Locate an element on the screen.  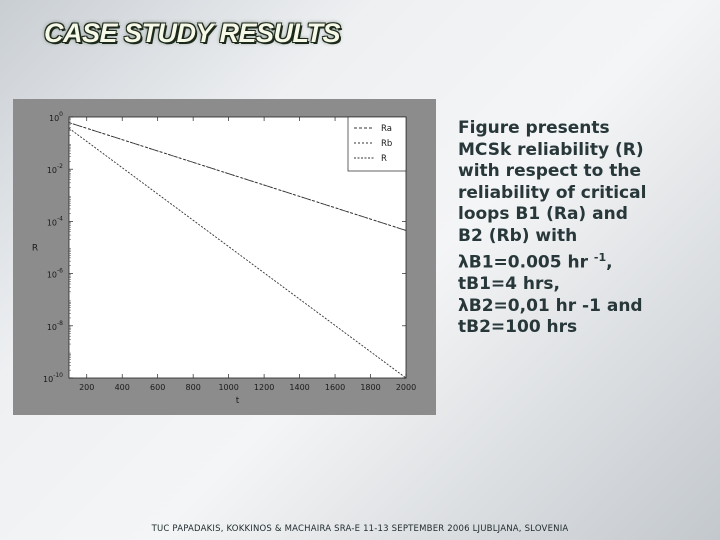
caption-line: B2 (Rb) with is located at coordinates (518, 235).